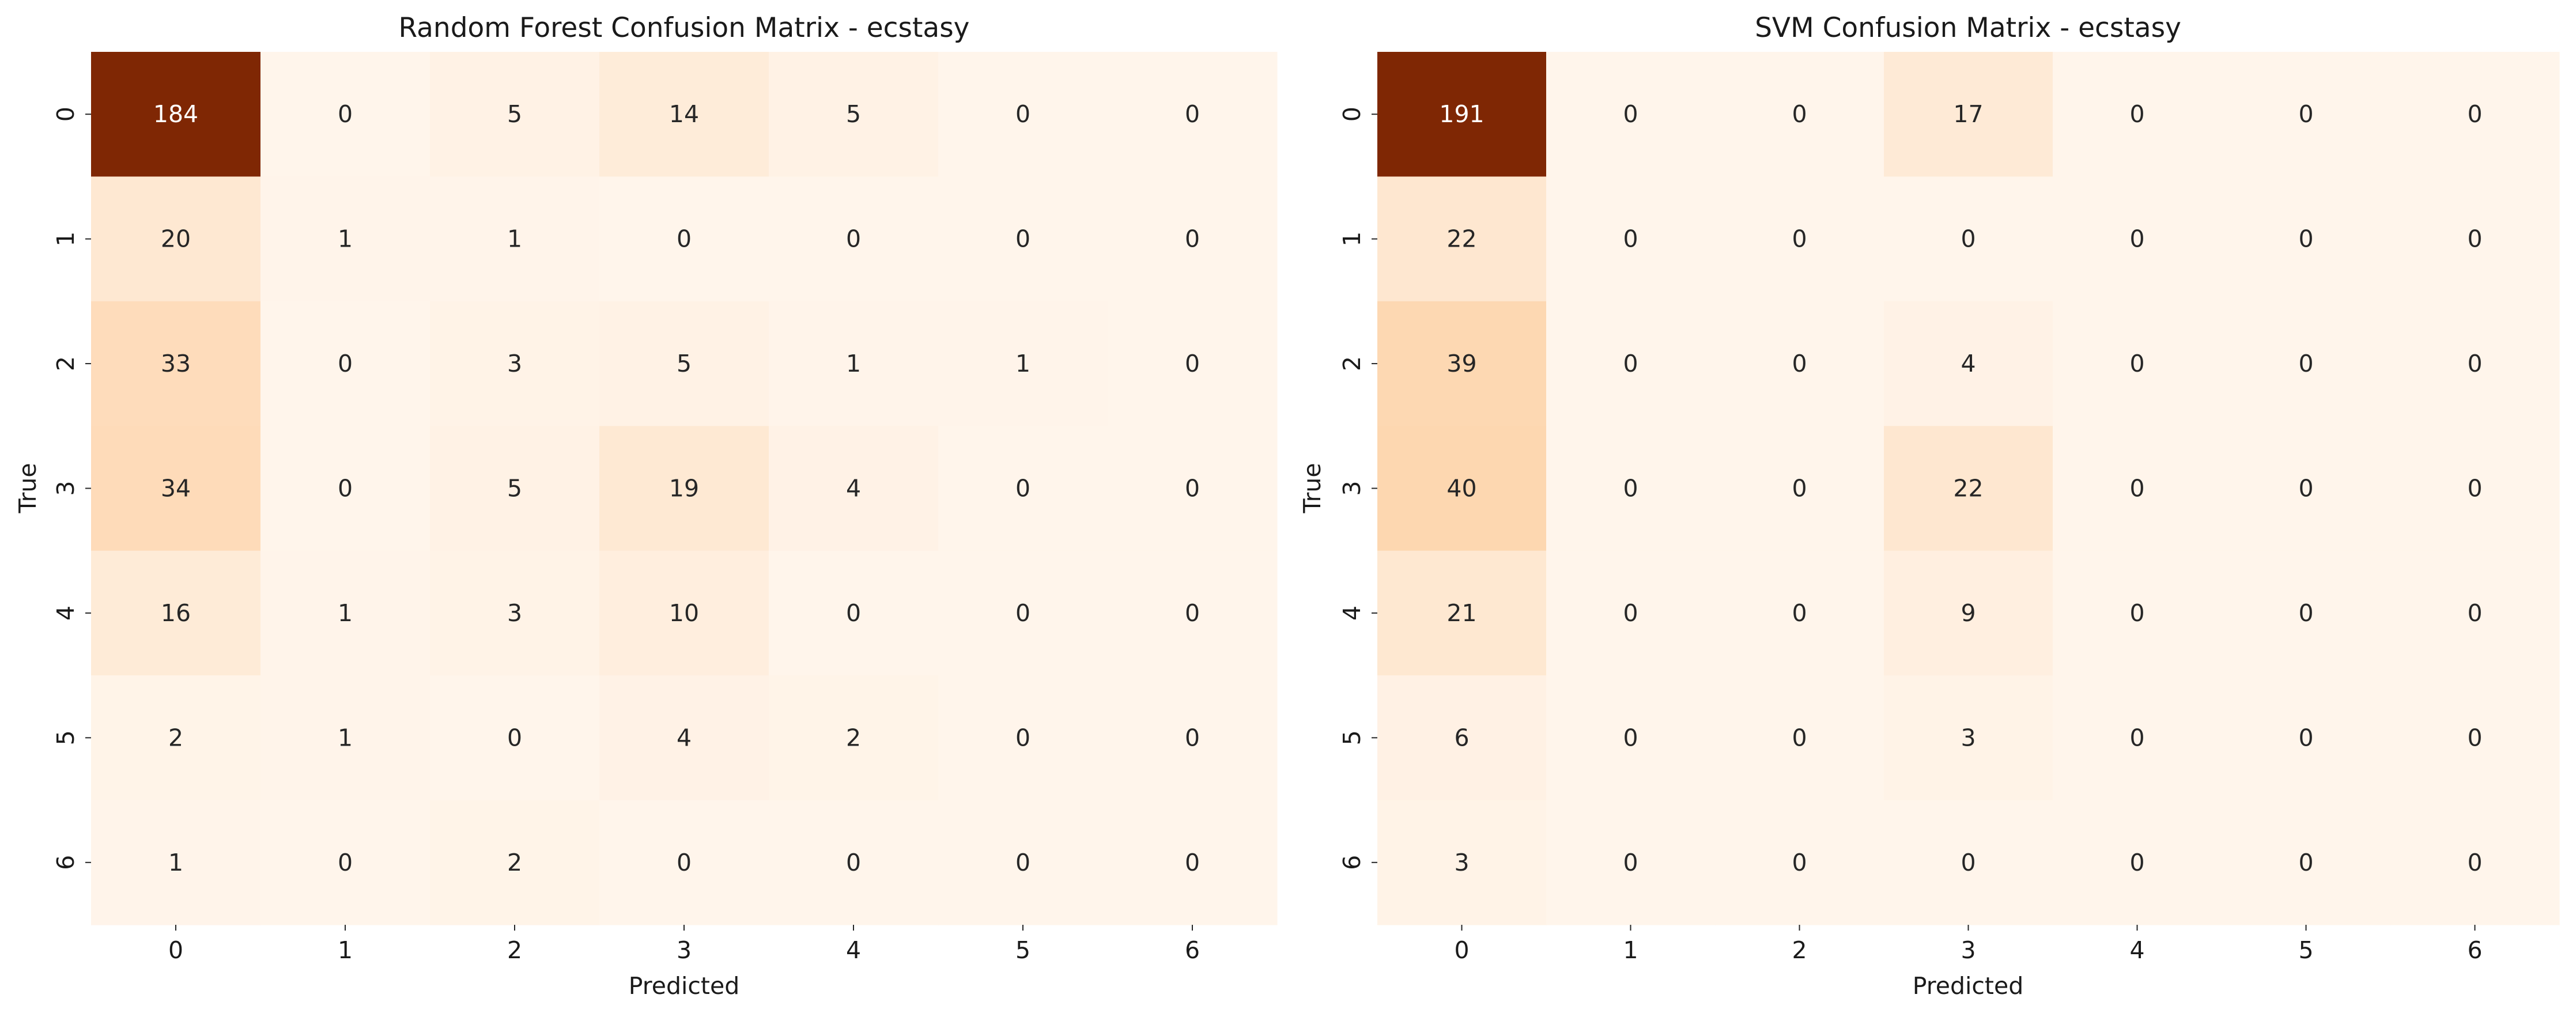 The height and width of the screenshot is (1017, 2576). What do you see at coordinates (684, 986) in the screenshot?
I see `x-axis-label: Predicted` at bounding box center [684, 986].